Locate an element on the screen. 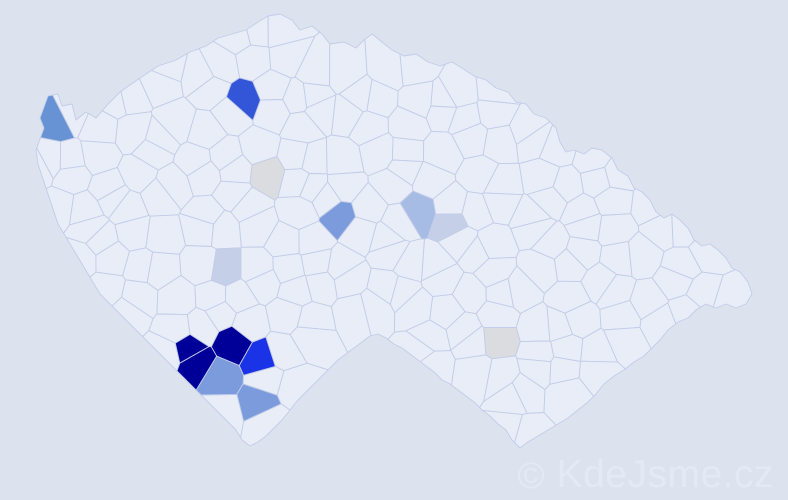  watermark: © KdeJsme.cz is located at coordinates (645, 474).